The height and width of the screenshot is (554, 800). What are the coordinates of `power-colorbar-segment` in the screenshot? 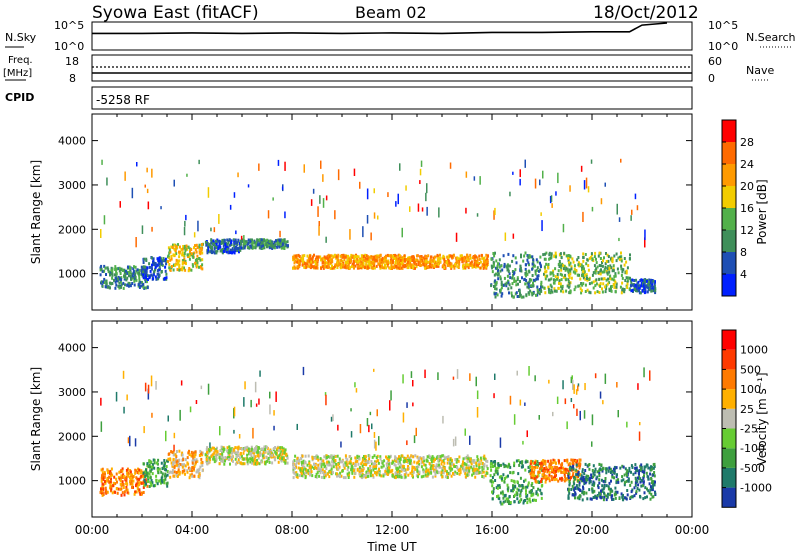 It's located at (729, 263).